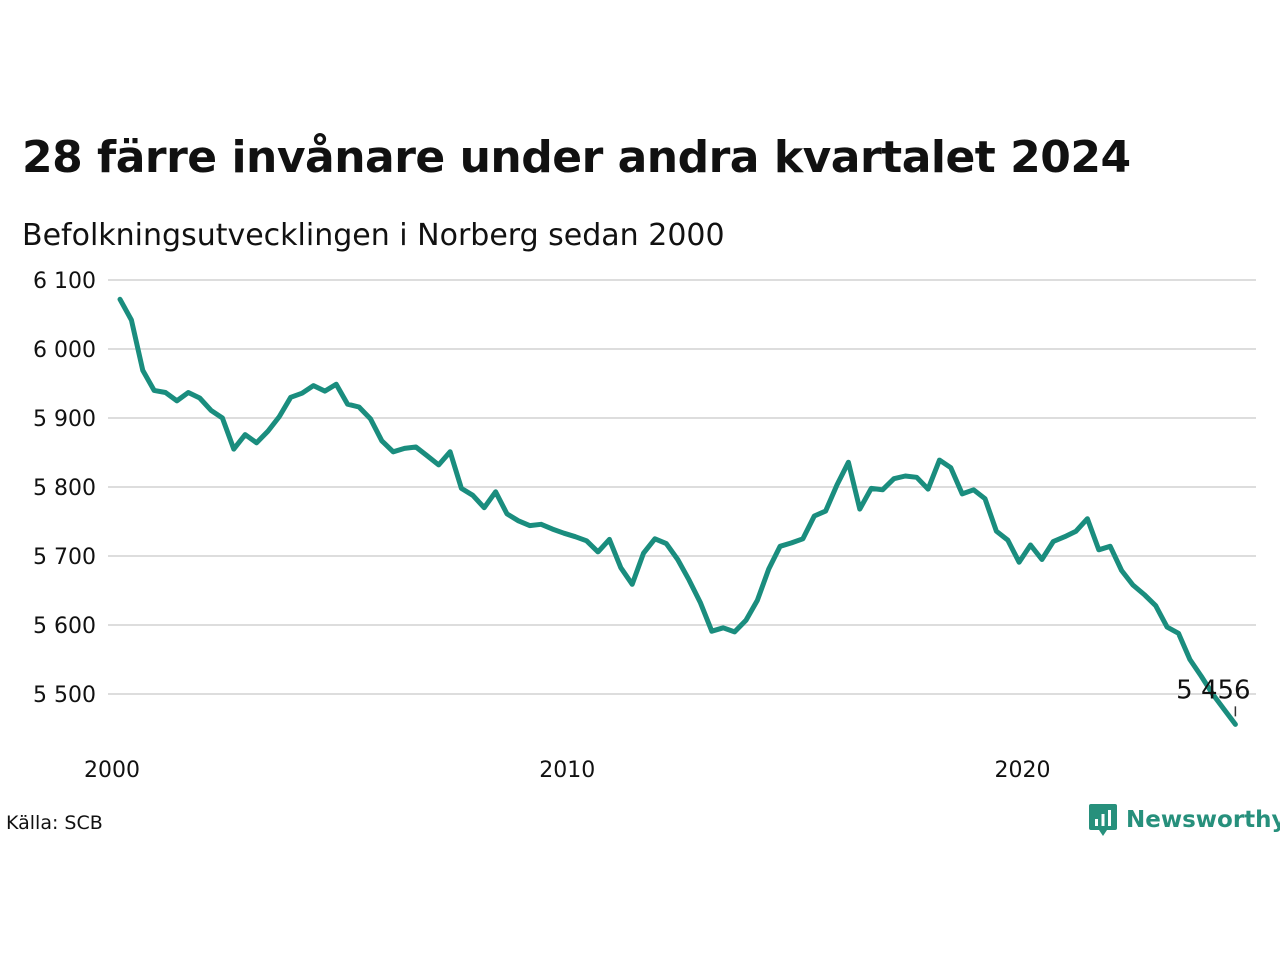  Describe the element at coordinates (1203, 820) in the screenshot. I see `brand-name: Newsworthy` at that location.